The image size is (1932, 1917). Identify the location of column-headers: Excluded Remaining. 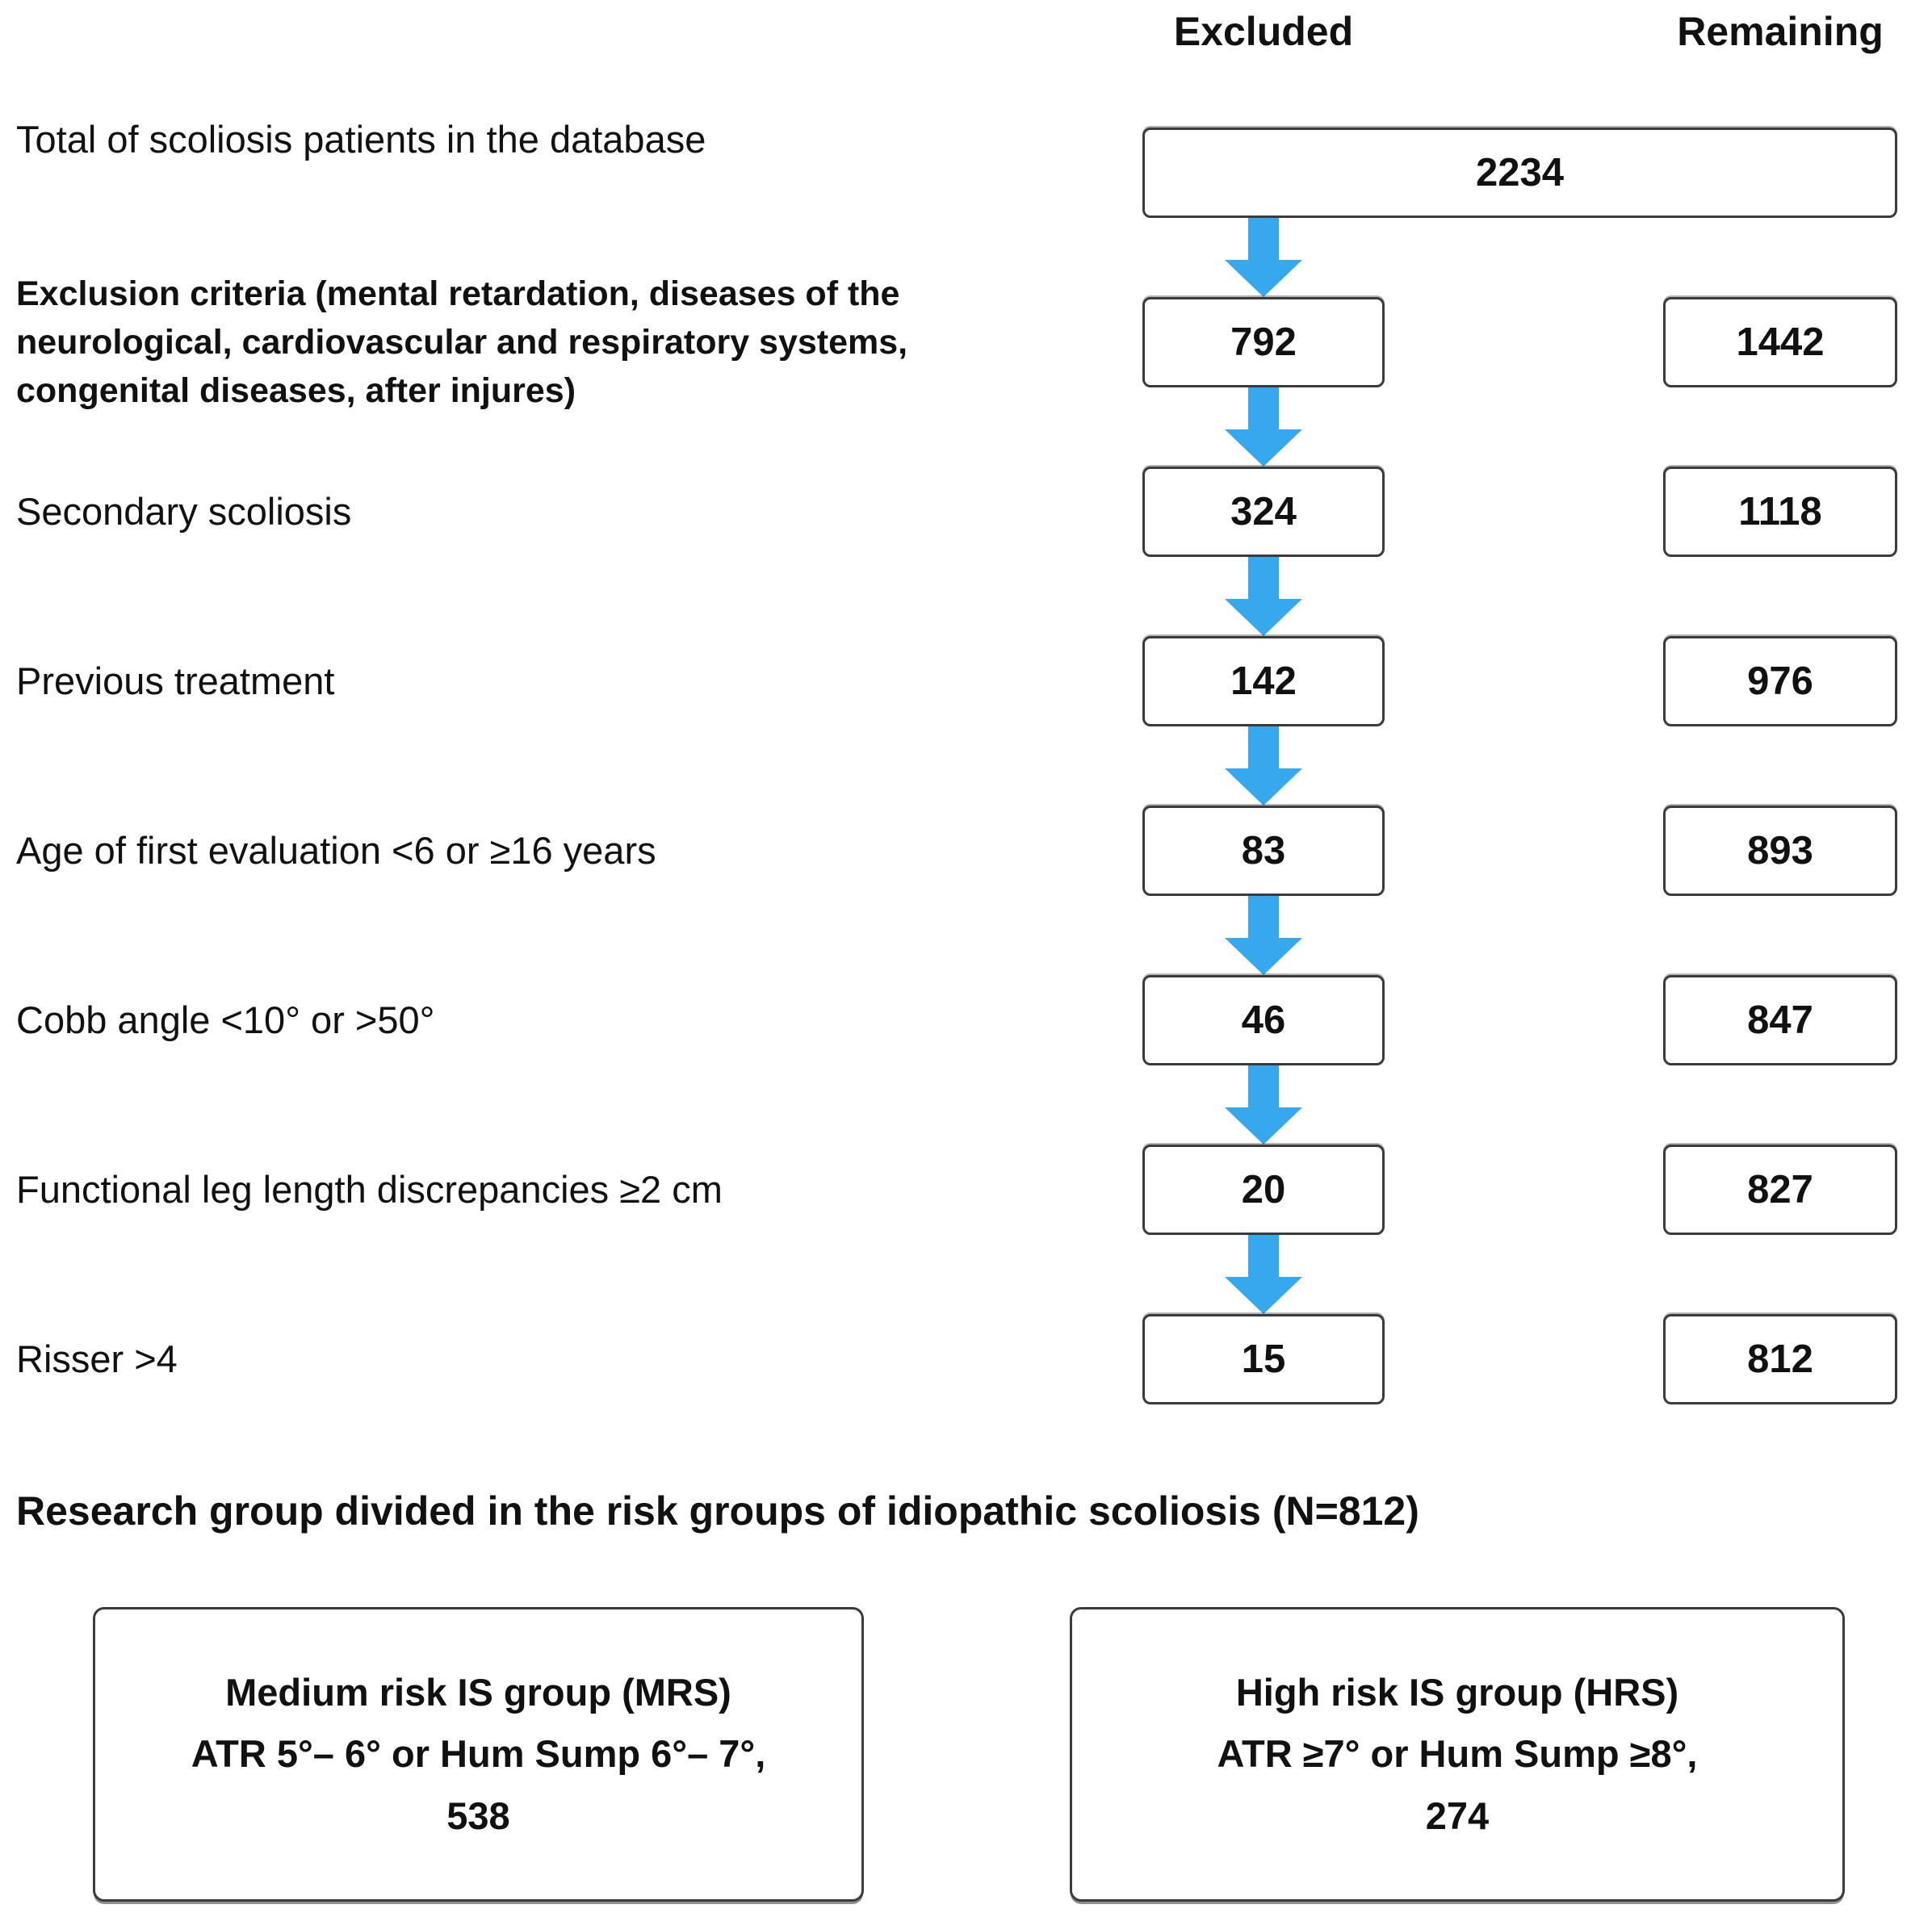
(966, 64).